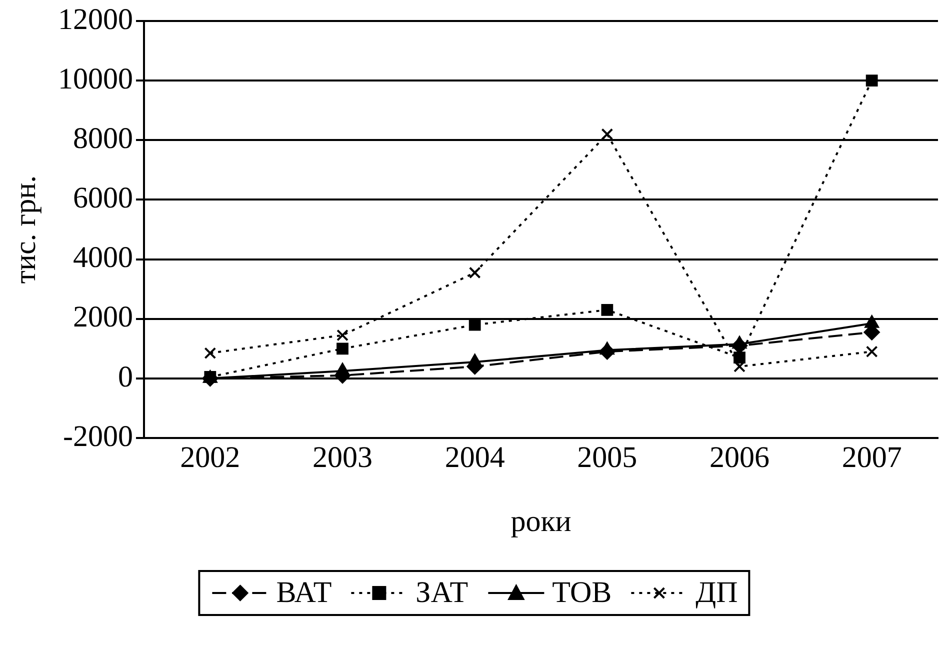 The height and width of the screenshot is (655, 948). What do you see at coordinates (607, 457) in the screenshot?
I see `x-tick-label: 2005` at bounding box center [607, 457].